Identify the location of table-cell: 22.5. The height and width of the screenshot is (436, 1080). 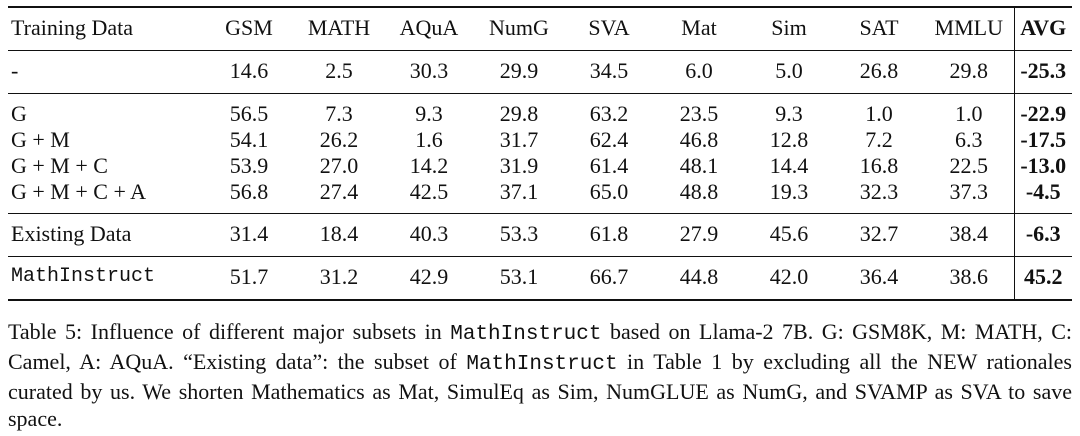
(969, 165).